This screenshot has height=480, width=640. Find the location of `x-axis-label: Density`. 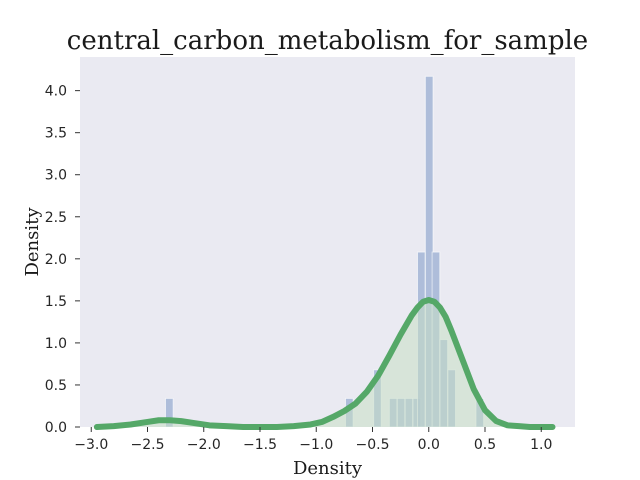

x-axis-label: Density is located at coordinates (328, 468).